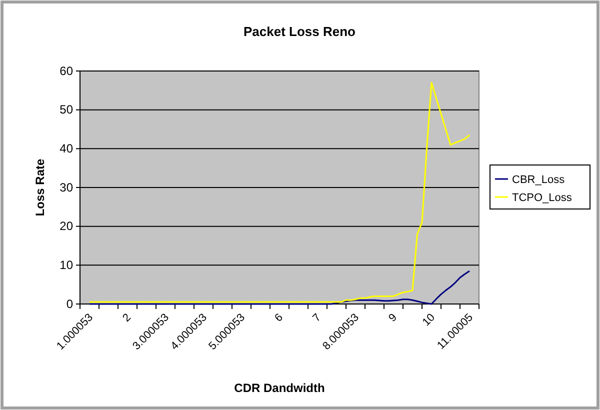 Image resolution: width=600 pixels, height=410 pixels. What do you see at coordinates (67, 226) in the screenshot?
I see `y-tick-label: 20` at bounding box center [67, 226].